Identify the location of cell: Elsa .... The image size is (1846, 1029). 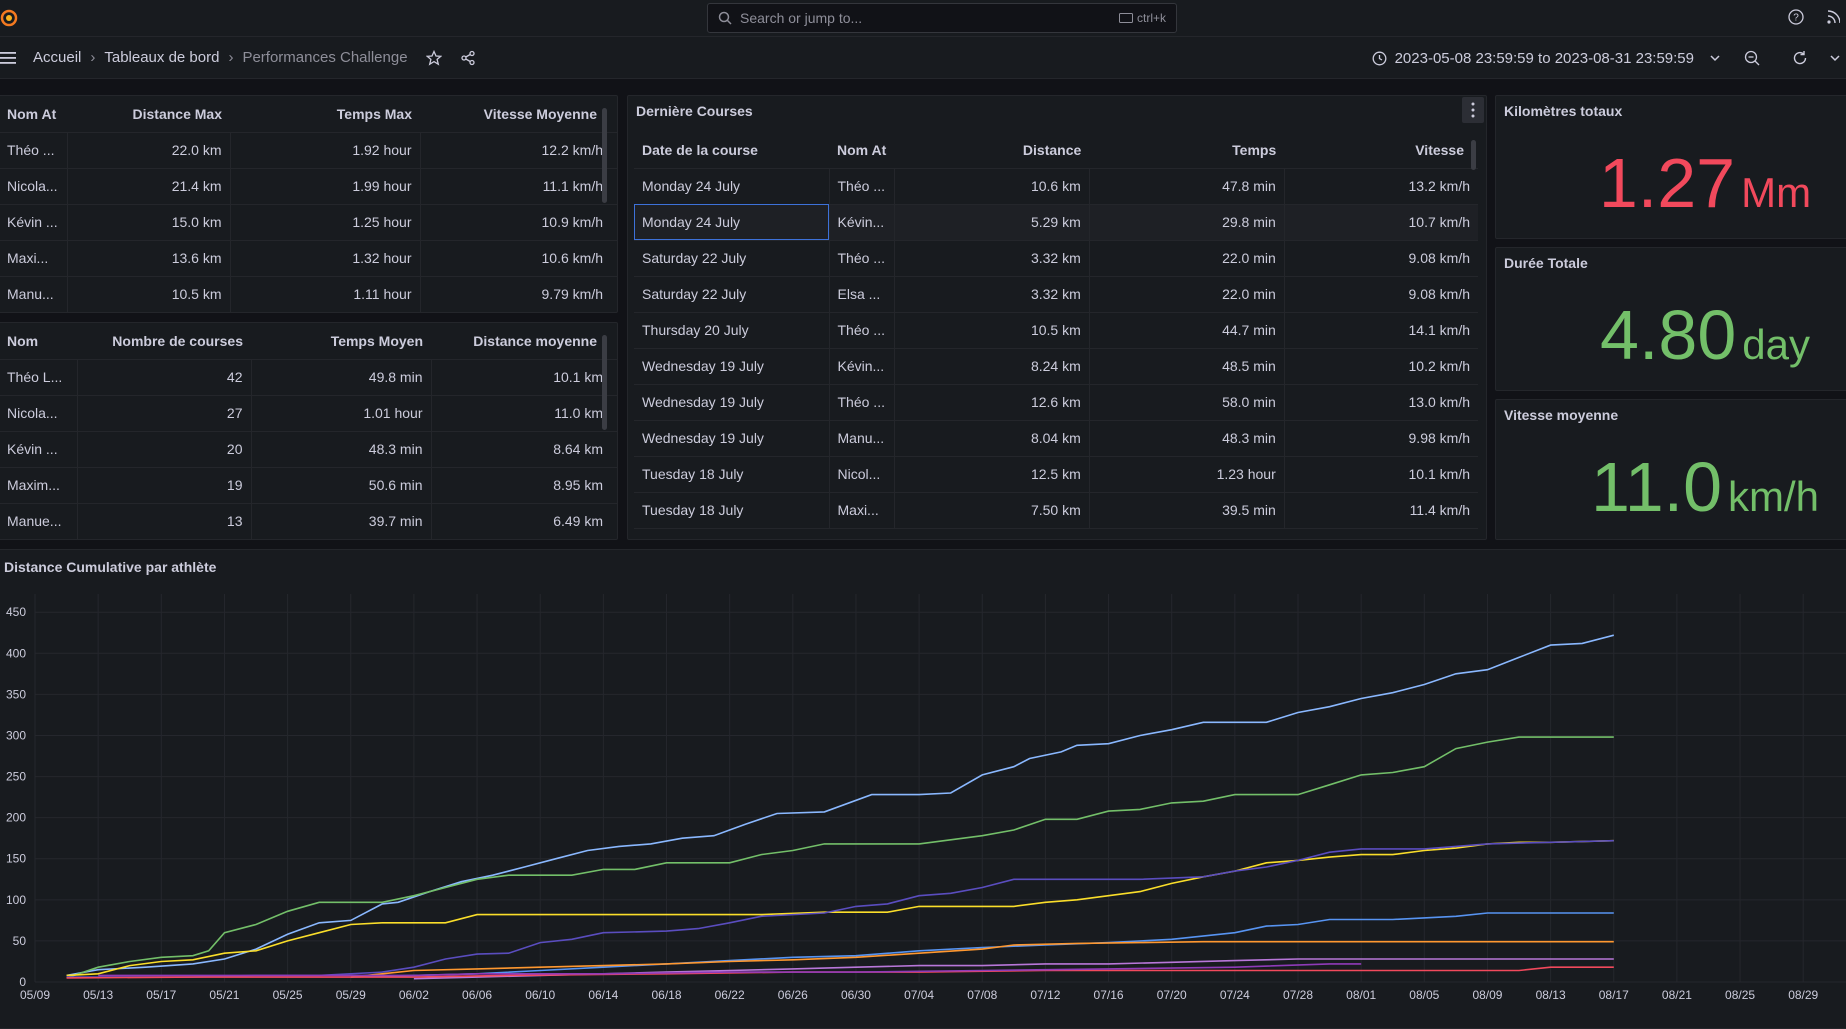
(862, 294).